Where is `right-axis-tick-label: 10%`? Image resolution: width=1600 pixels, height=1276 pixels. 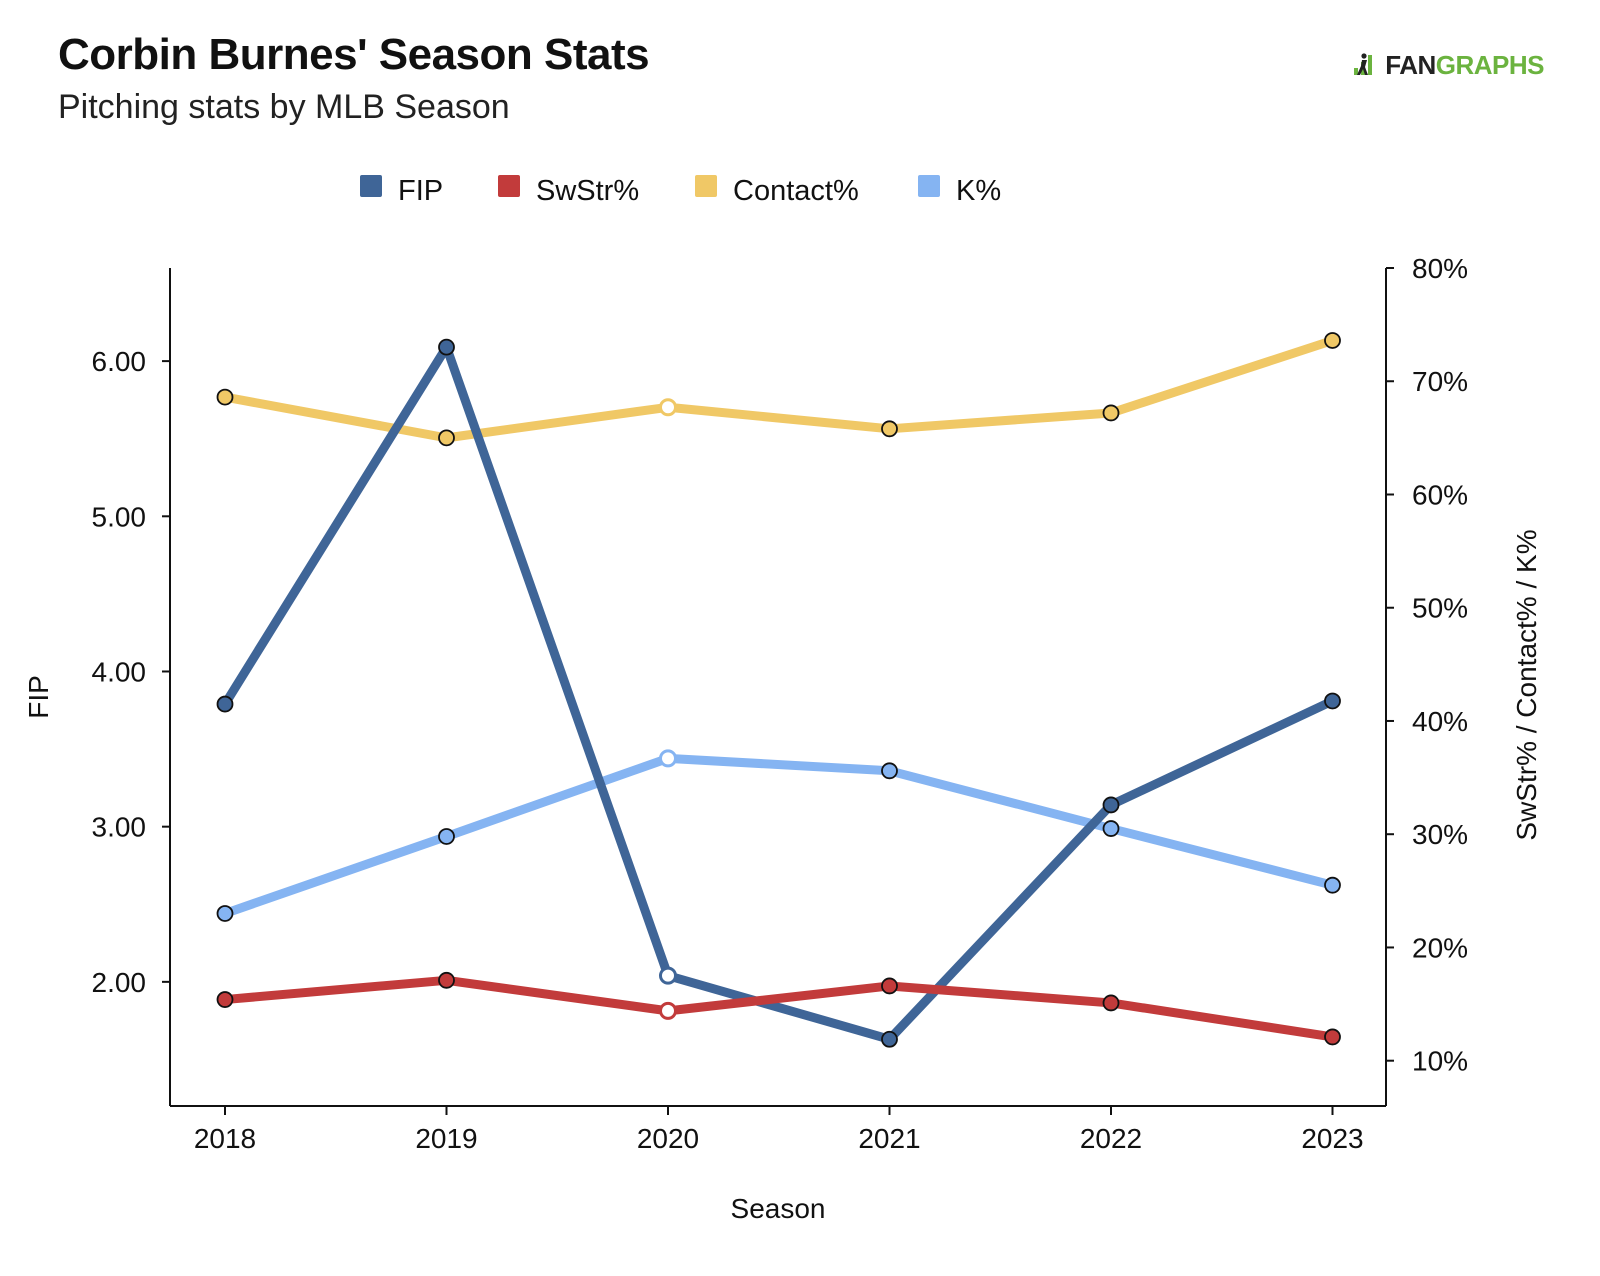 right-axis-tick-label: 10% is located at coordinates (1440, 1061).